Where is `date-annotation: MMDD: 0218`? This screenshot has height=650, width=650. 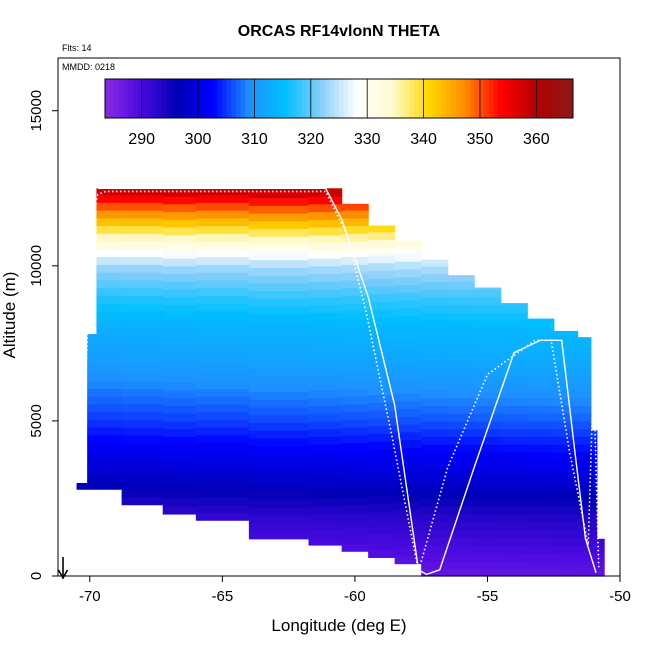 date-annotation: MMDD: 0218 is located at coordinates (88, 67).